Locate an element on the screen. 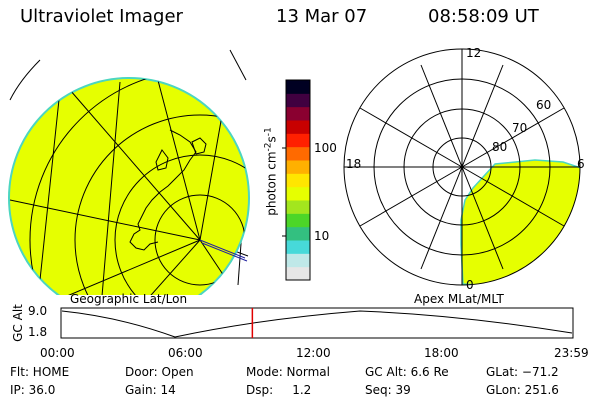  observation-date: 13 Mar 07 is located at coordinates (322, 16).